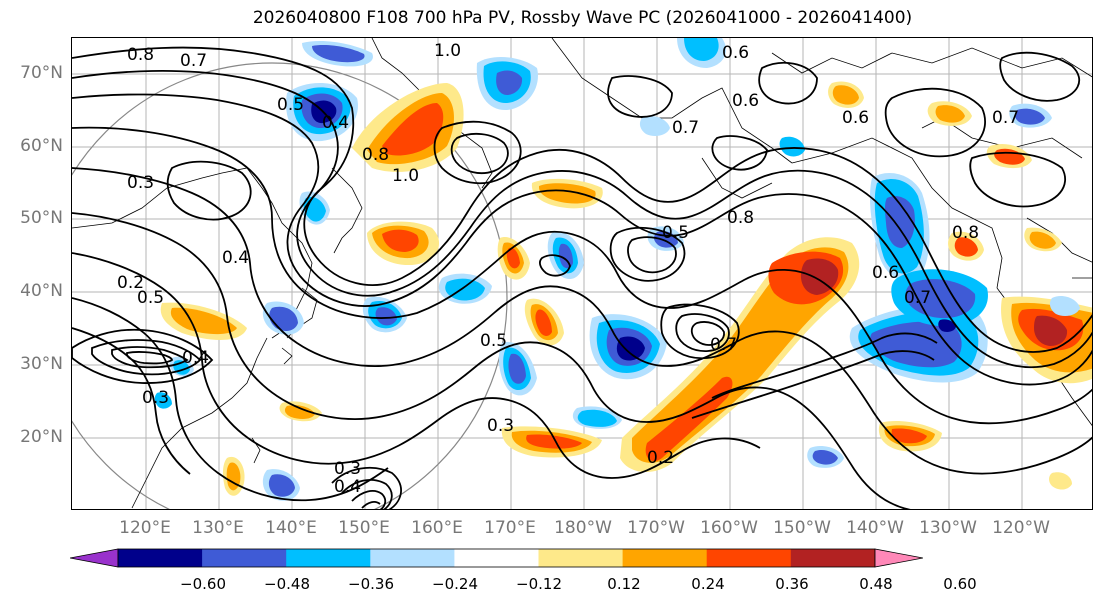 Image resolution: width=1105 pixels, height=604 pixels. I want to click on colorbar-tick: 0.48, so click(876, 584).